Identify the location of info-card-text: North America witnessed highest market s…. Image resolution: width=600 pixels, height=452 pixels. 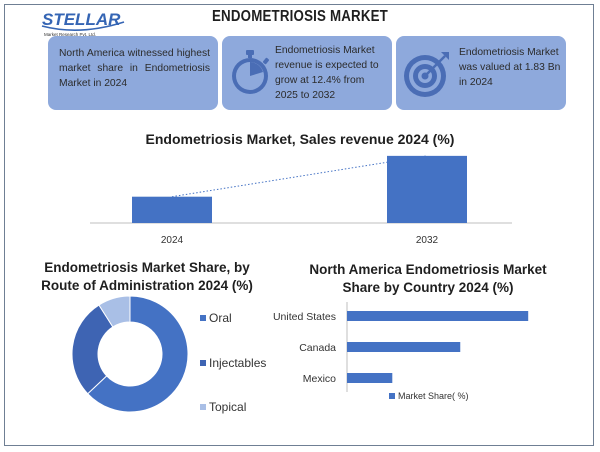
(134, 68).